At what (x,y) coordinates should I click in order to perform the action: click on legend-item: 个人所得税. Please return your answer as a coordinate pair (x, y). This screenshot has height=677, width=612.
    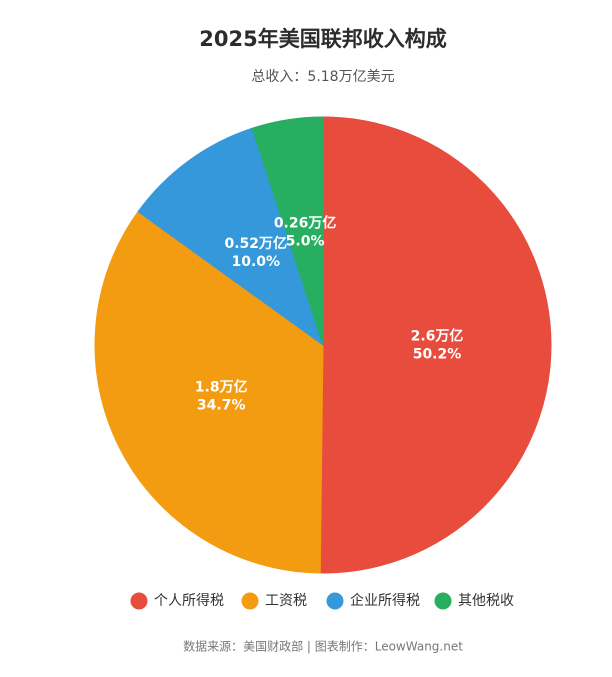
    Looking at the image, I should click on (176, 601).